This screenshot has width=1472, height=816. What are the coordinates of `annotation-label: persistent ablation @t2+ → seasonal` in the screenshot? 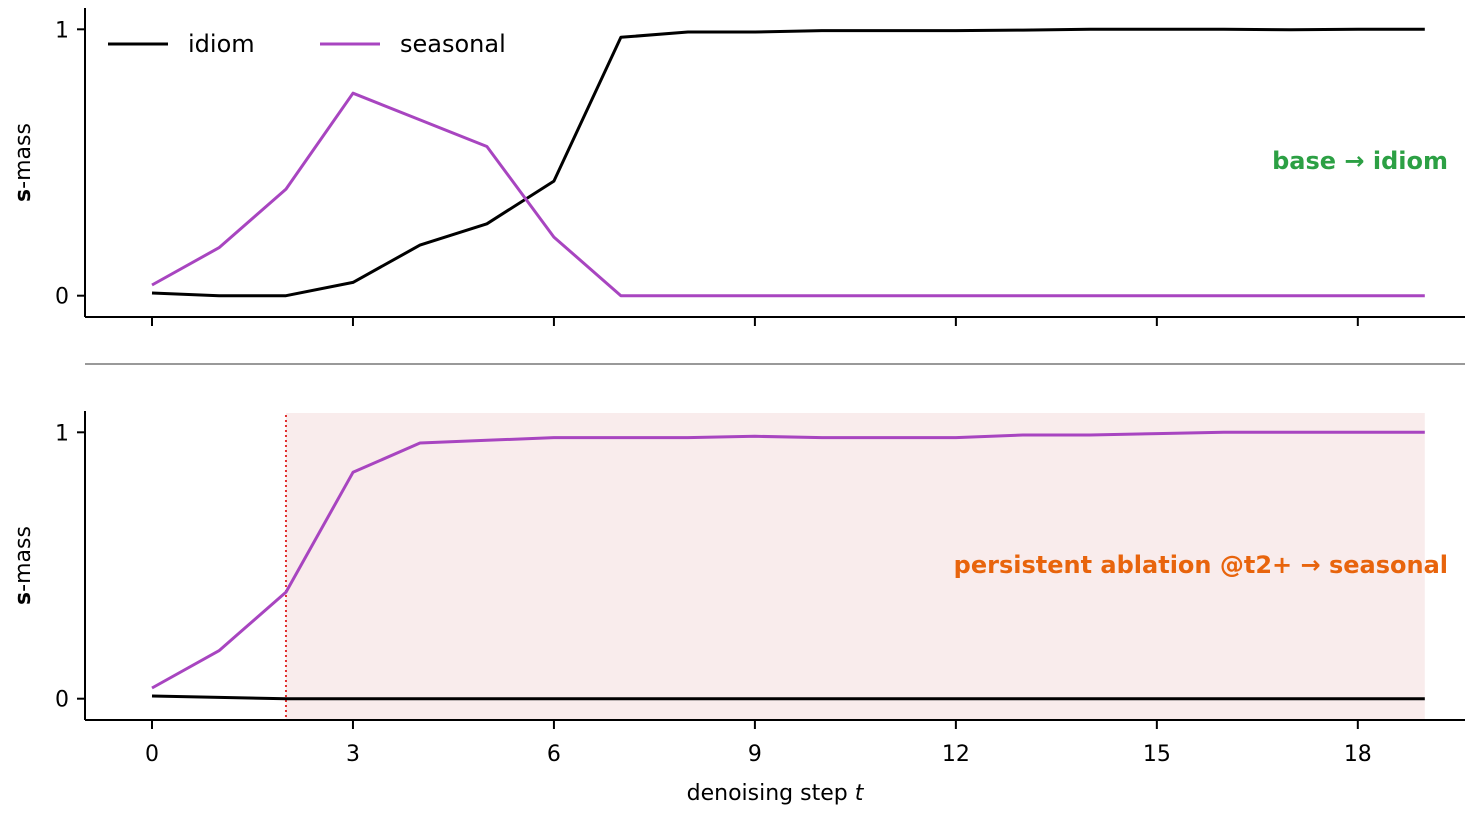 It's located at (1201, 565).